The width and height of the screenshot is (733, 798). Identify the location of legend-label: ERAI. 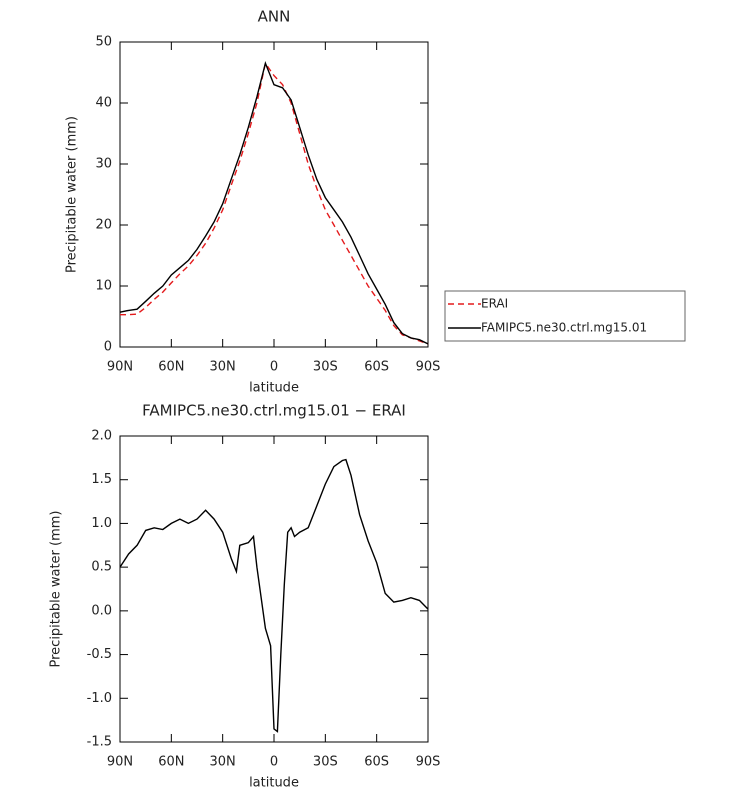
(494, 304).